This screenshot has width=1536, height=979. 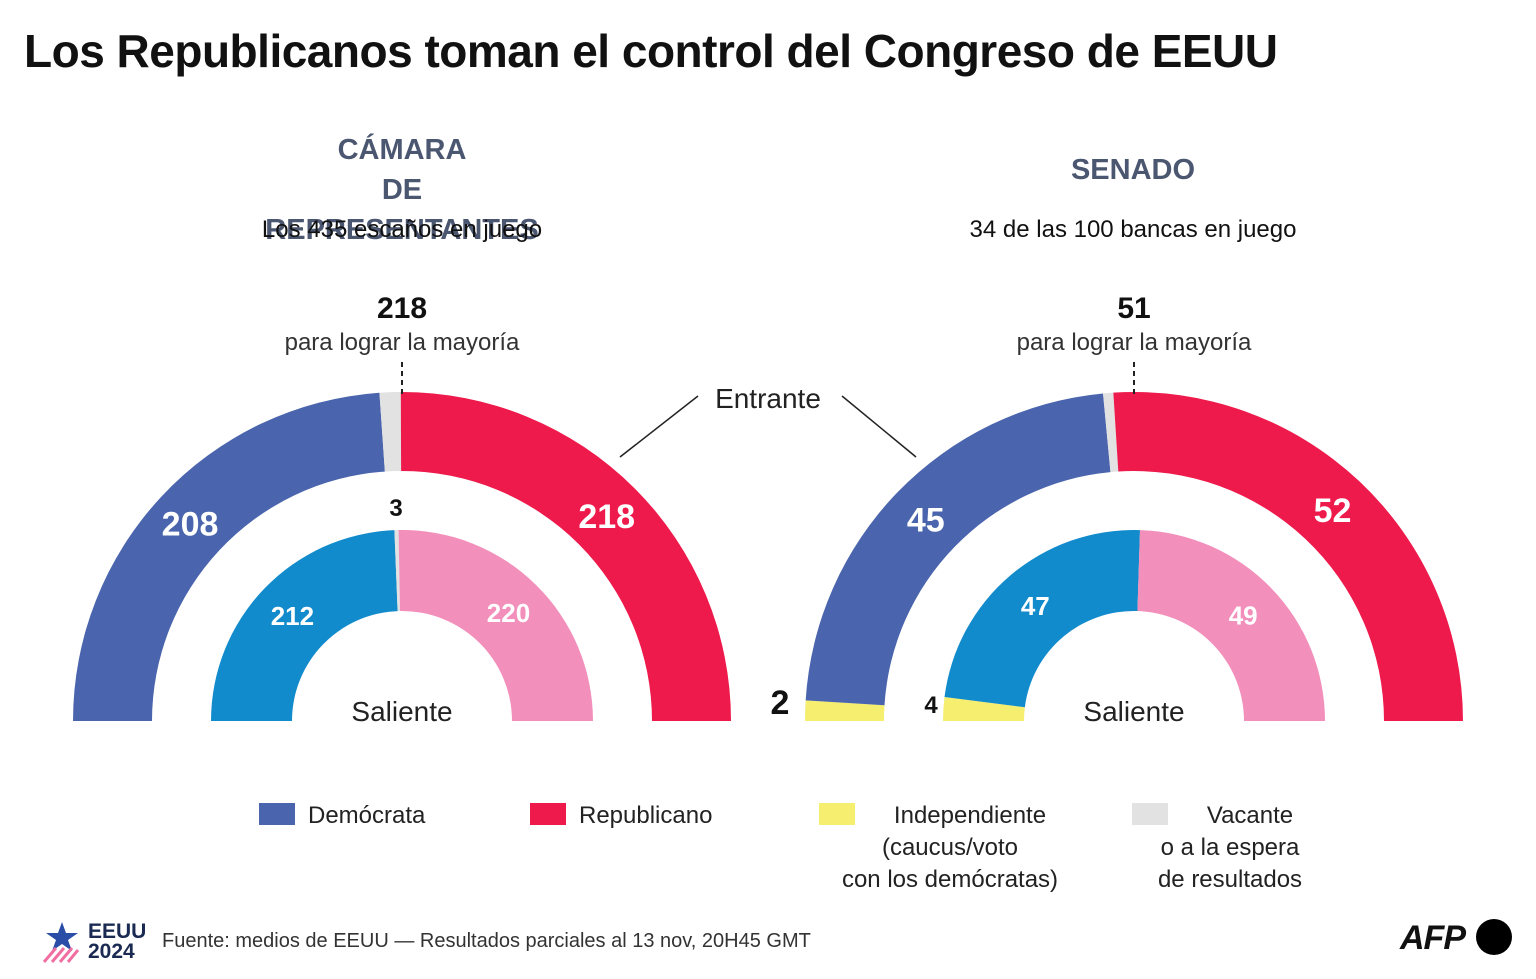 What do you see at coordinates (367, 815) in the screenshot?
I see `legend-democrat: Demócrata` at bounding box center [367, 815].